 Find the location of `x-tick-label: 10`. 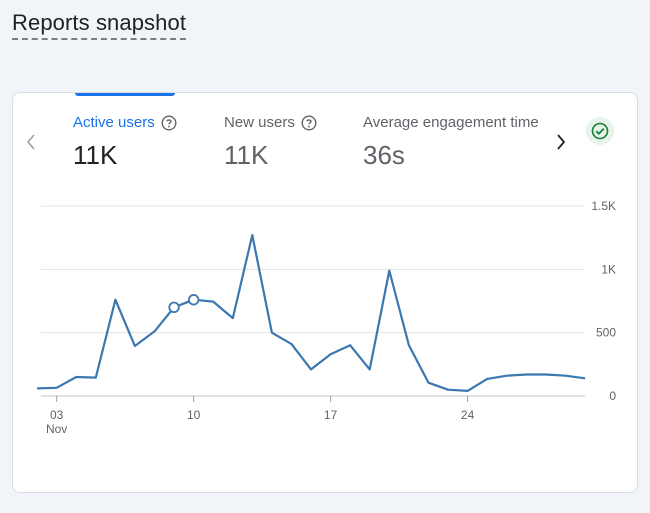

x-tick-label: 10 is located at coordinates (194, 415).